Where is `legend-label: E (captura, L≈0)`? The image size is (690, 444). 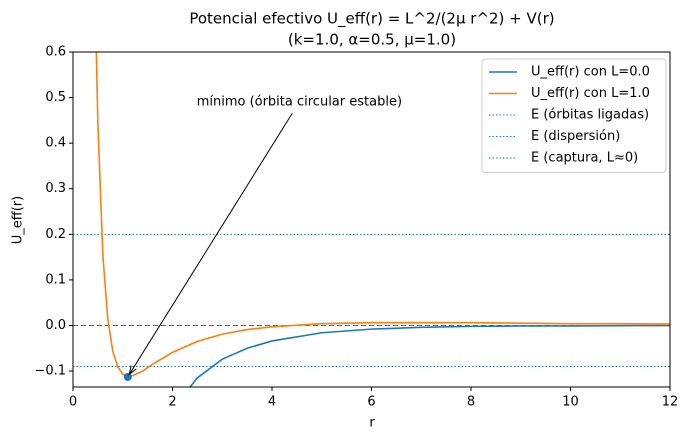 legend-label: E (captura, L≈0) is located at coordinates (584, 158).